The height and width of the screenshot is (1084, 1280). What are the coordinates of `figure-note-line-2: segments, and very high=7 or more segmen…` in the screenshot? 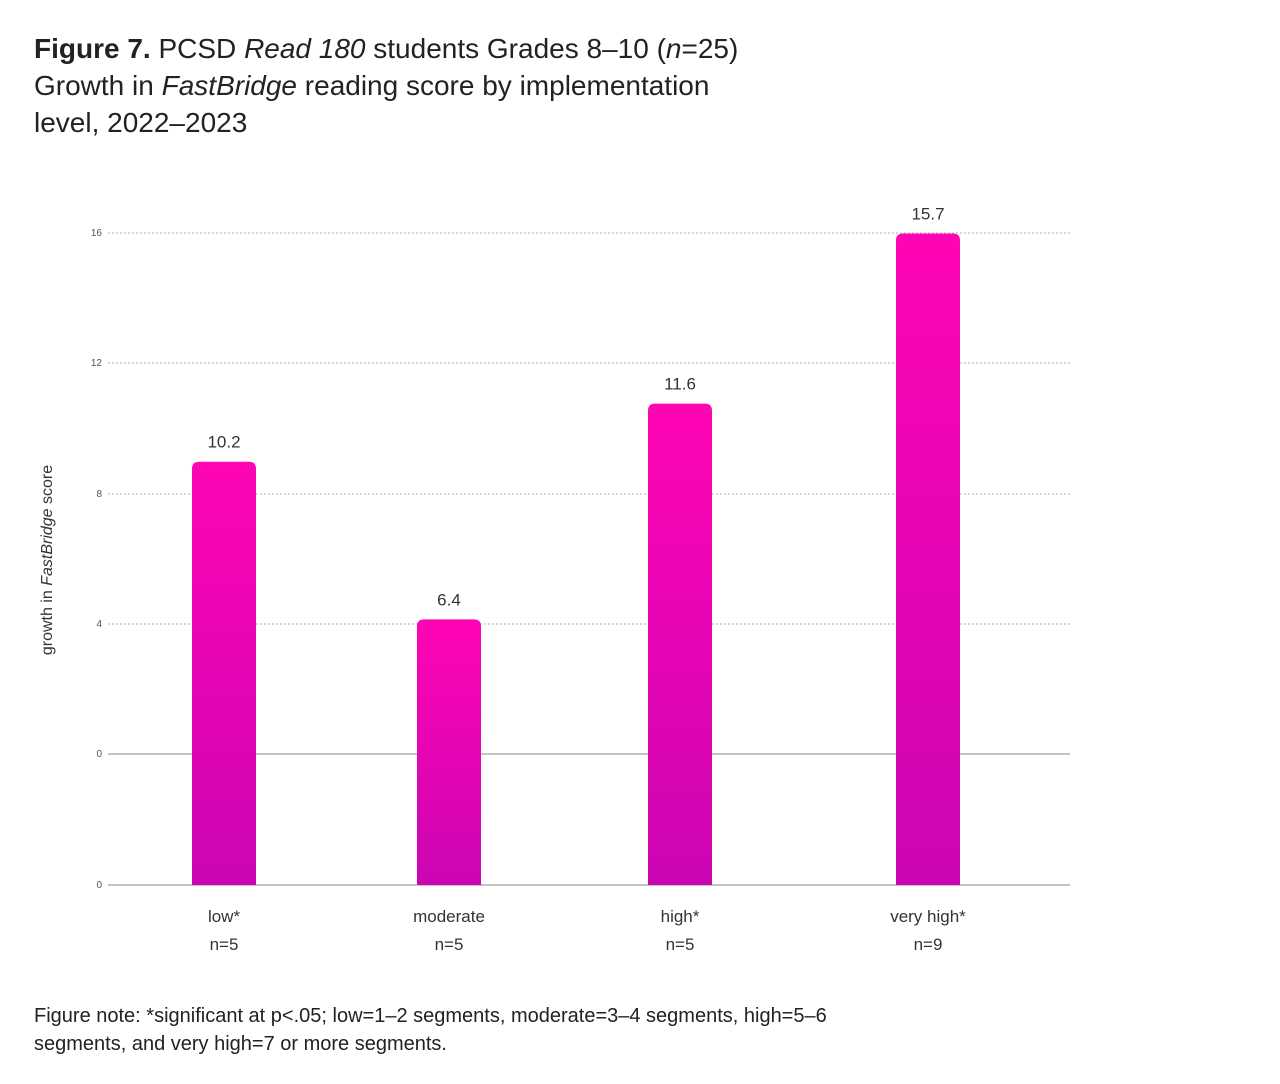 It's located at (240, 1044).